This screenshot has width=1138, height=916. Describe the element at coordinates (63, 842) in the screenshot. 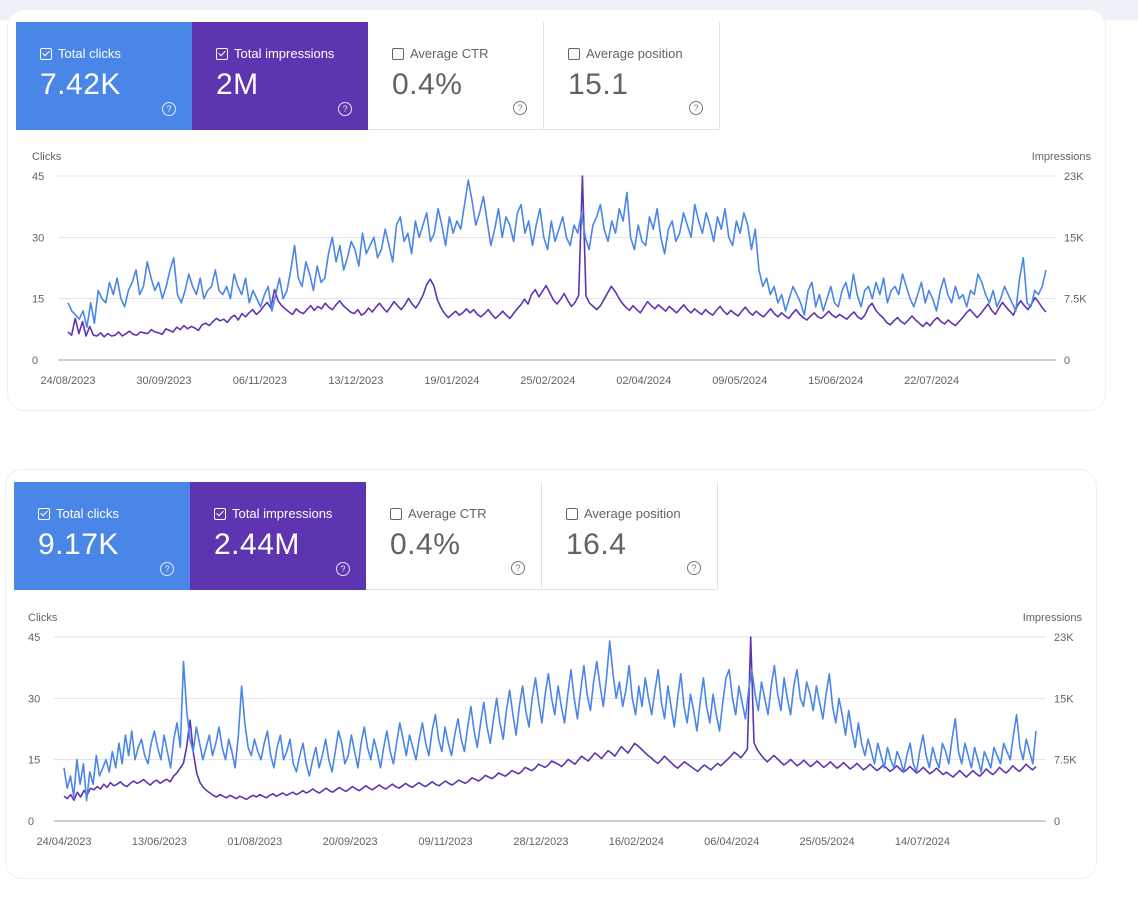

I see `x-tick-label: 24/04/2023` at that location.